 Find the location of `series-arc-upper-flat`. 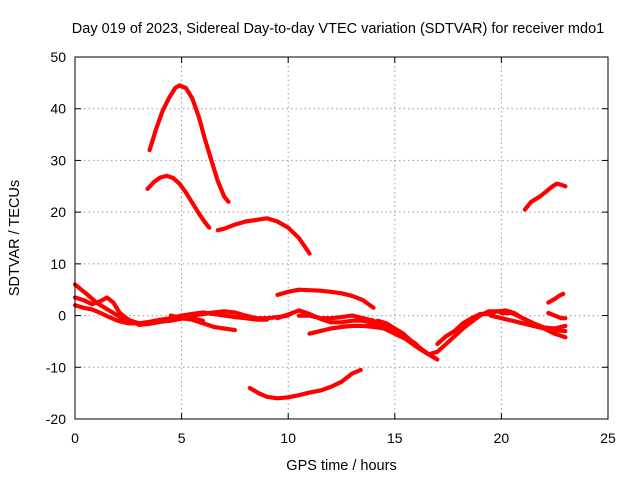

series-arc-upper-flat is located at coordinates (325, 298).